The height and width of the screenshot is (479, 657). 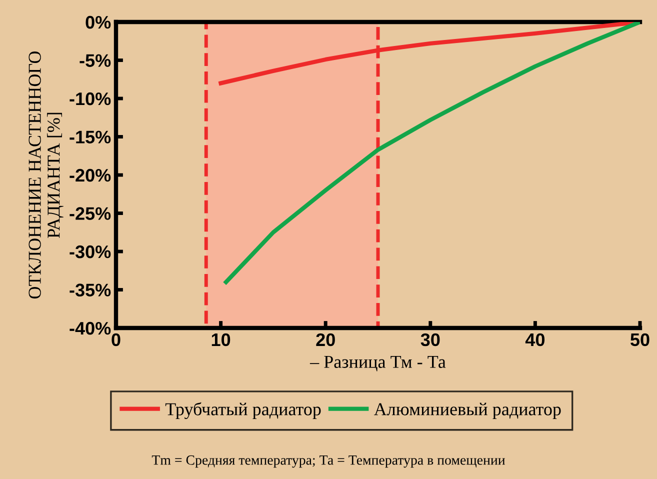 What do you see at coordinates (243, 411) in the screenshot?
I see `legend-label: Трубчатый радиатор` at bounding box center [243, 411].